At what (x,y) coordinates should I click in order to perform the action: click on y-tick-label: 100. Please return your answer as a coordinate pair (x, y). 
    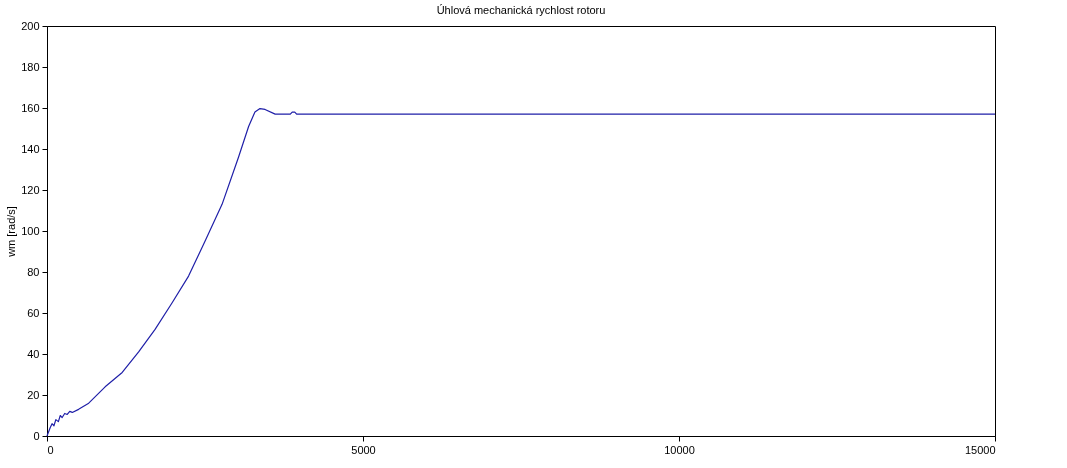
    Looking at the image, I should click on (30, 230).